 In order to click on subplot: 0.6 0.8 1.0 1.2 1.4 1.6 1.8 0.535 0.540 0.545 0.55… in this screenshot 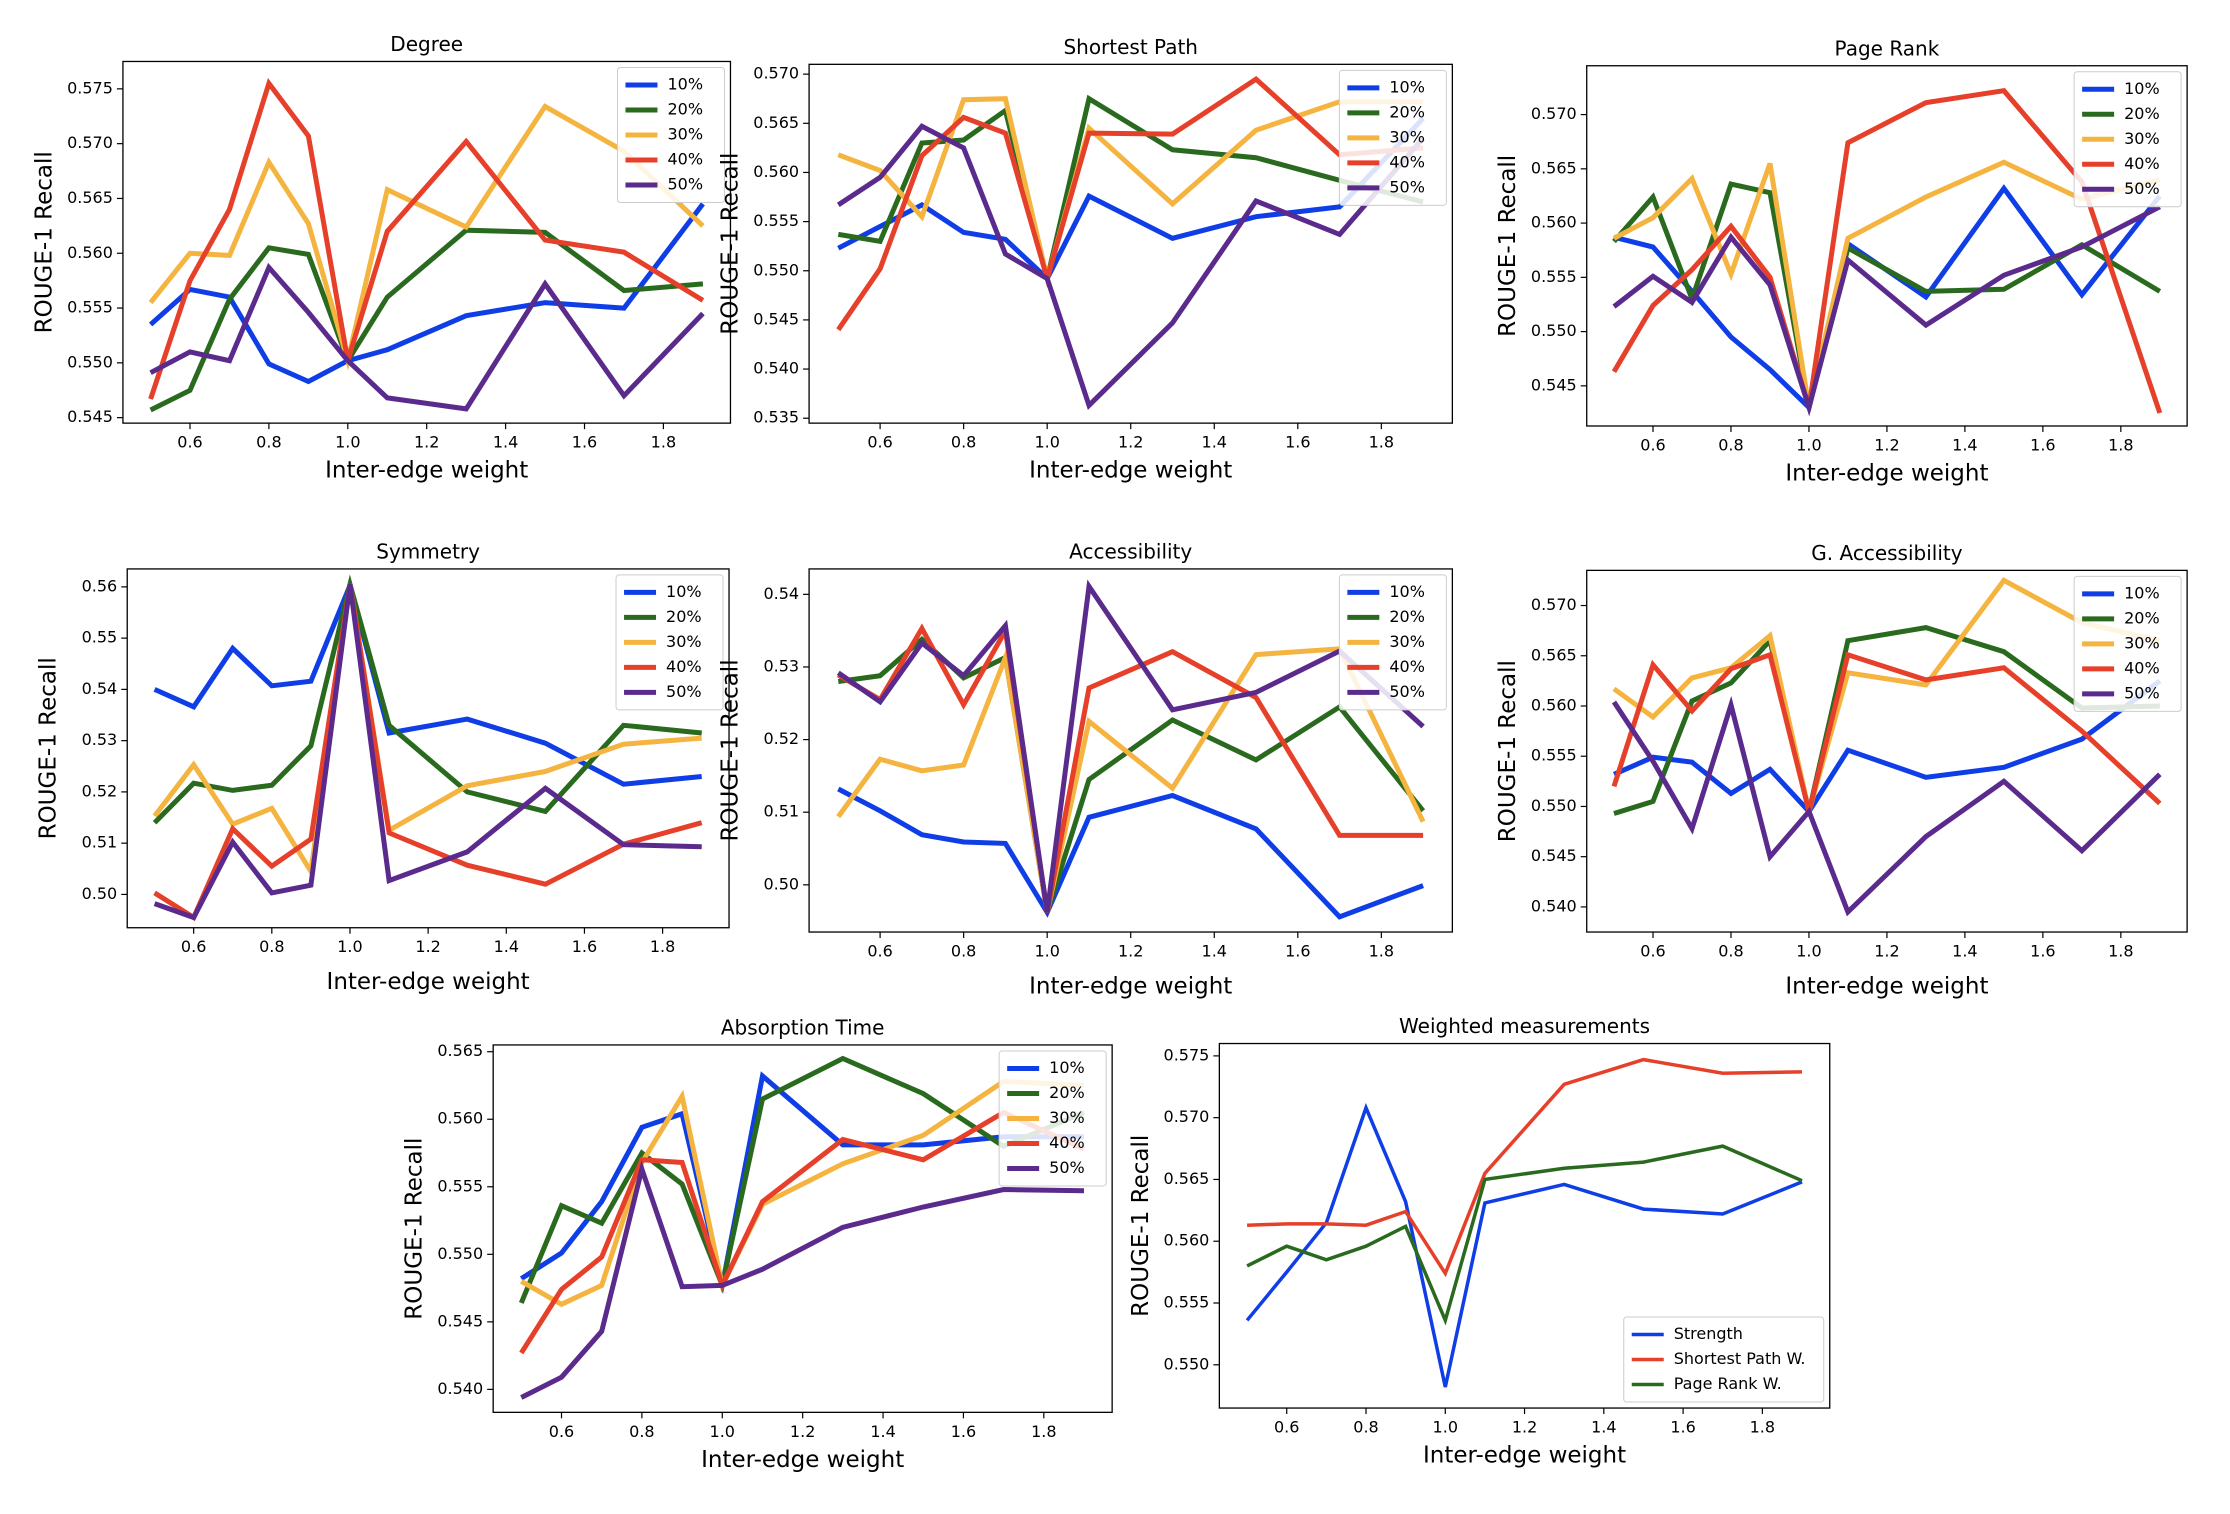, I will do `click(1086, 259)`.